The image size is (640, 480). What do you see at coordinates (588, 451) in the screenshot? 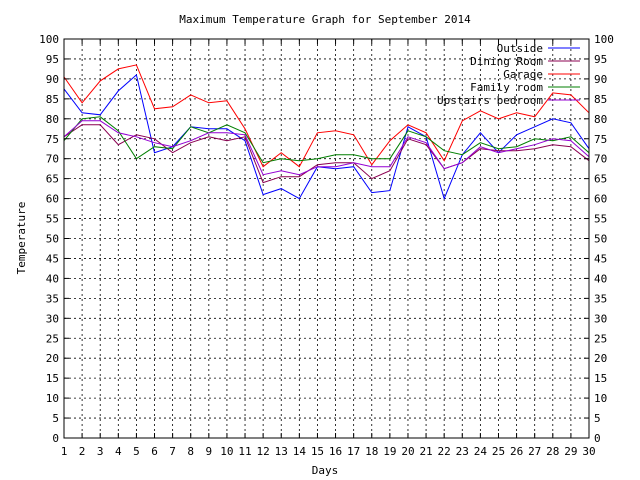
I see `x-tick-label: 30` at bounding box center [588, 451].